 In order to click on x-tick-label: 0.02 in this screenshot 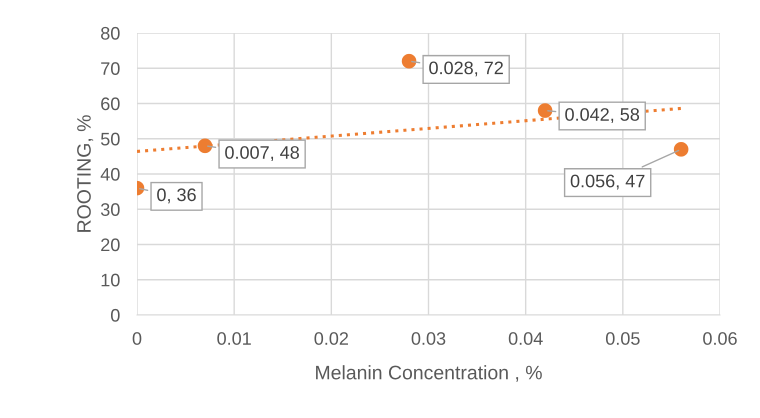, I will do `click(331, 338)`.